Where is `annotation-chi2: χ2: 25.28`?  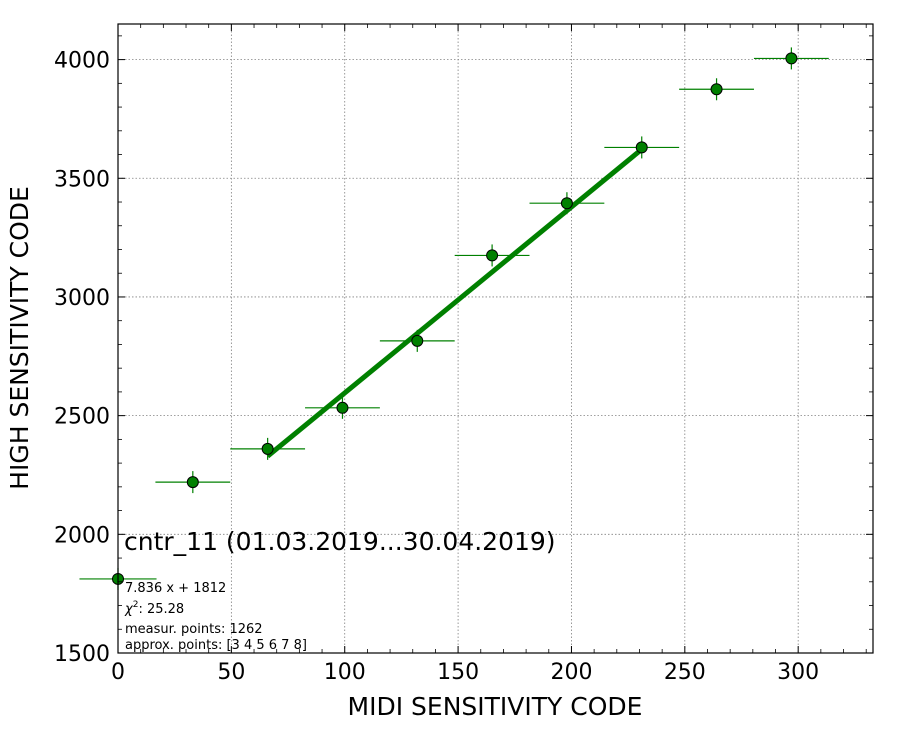
annotation-chi2: χ2: 25.28 is located at coordinates (154, 608).